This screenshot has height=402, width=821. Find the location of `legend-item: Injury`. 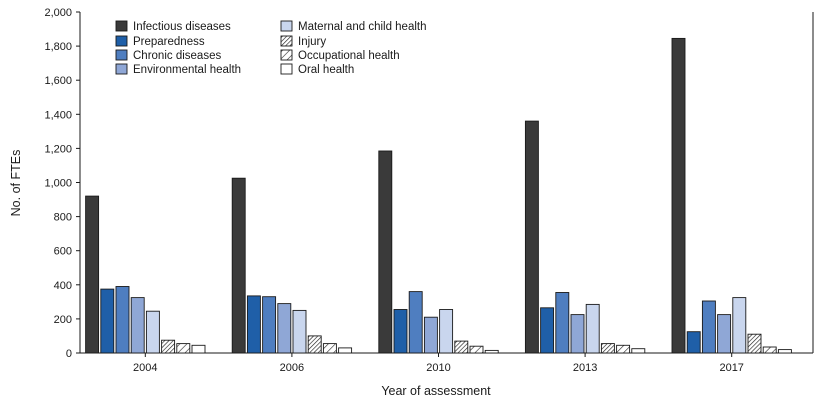

legend-item: Injury is located at coordinates (303, 41).